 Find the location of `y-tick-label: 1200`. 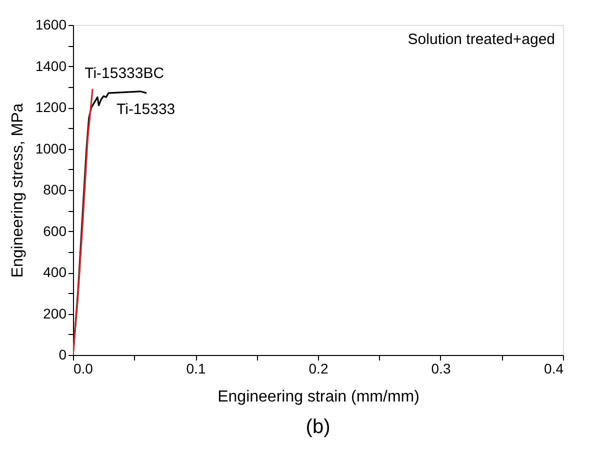

y-tick-label: 1200 is located at coordinates (51, 107).